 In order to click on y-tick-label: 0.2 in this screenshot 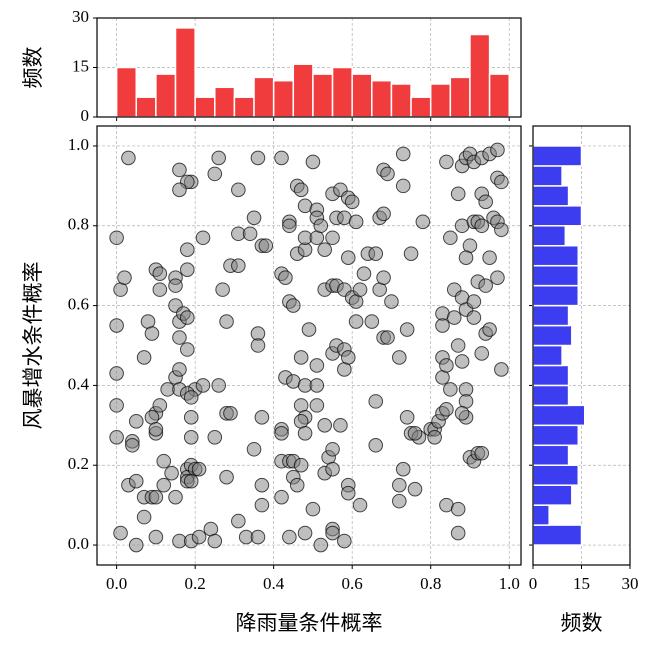, I will do `click(78, 463)`.